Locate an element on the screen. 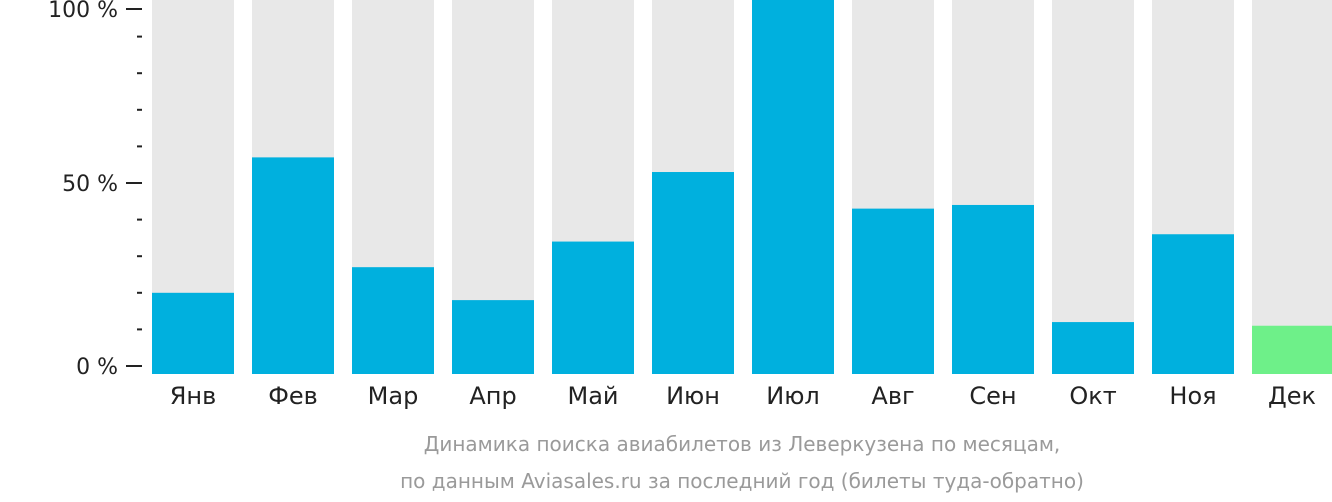  x-category-label: Мар is located at coordinates (393, 396).